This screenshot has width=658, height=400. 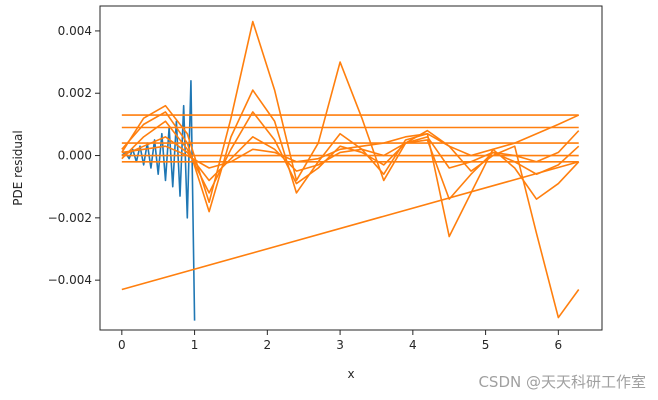 I want to click on x-tick-label: 1, so click(x=195, y=345).